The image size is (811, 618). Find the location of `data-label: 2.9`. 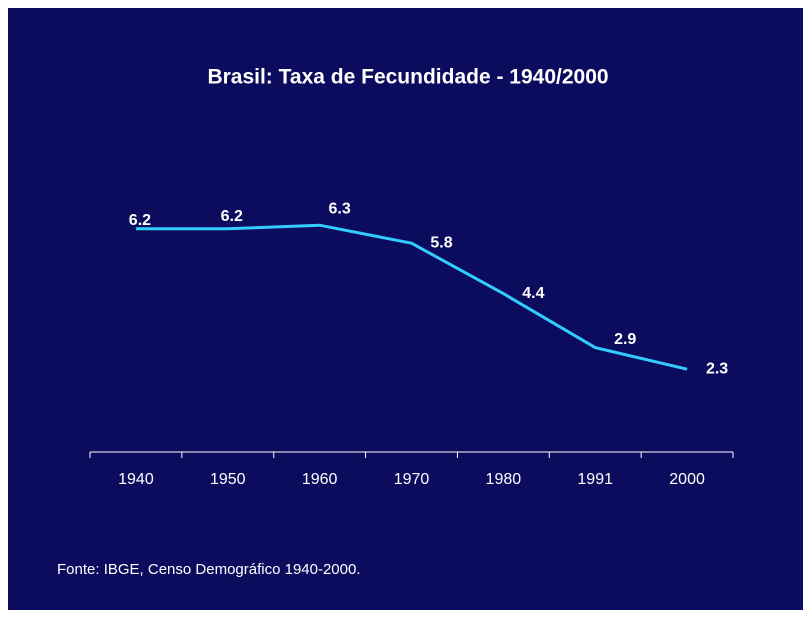

data-label: 2.9 is located at coordinates (625, 339).